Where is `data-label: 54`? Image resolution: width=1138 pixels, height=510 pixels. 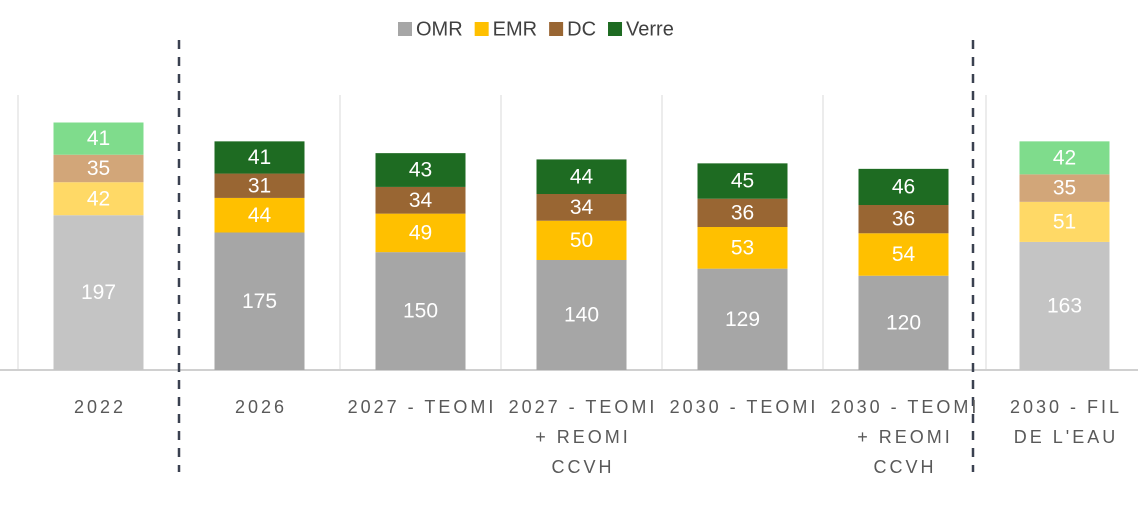 data-label: 54 is located at coordinates (904, 254).